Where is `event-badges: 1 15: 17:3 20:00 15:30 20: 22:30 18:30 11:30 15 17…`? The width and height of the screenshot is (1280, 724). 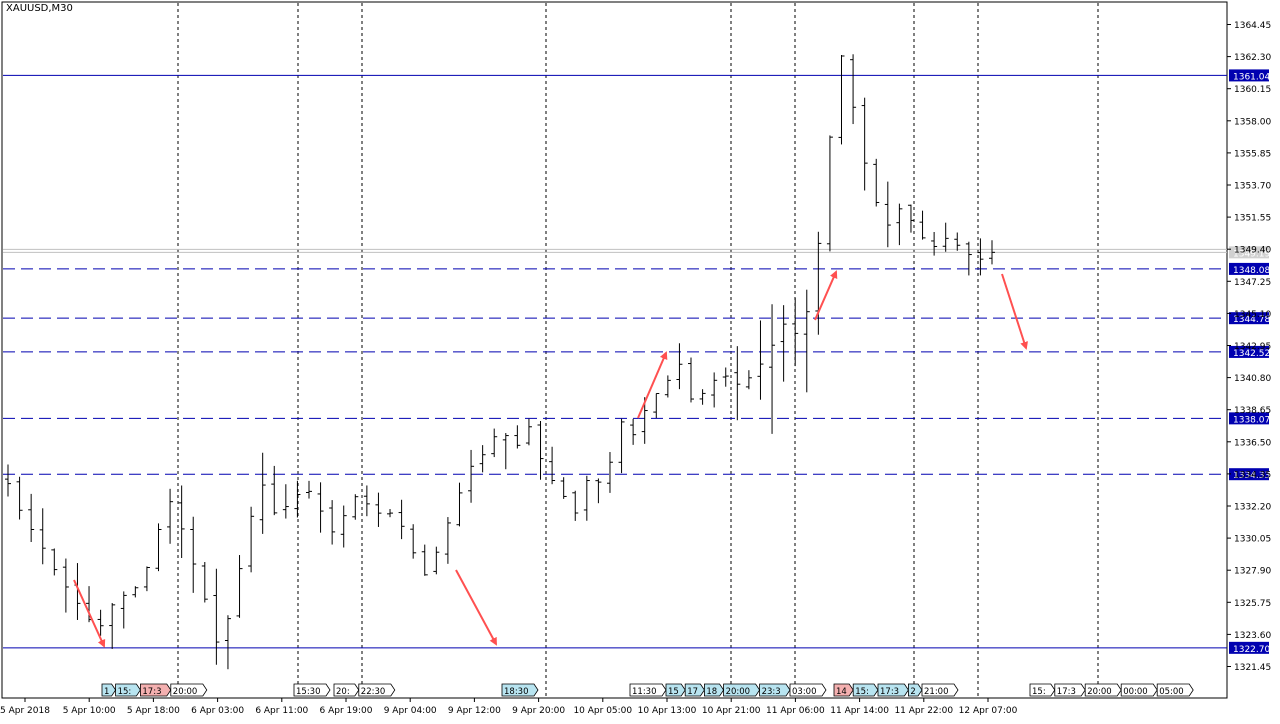 event-badges: 1 15: 17:3 20:00 15:30 20: 22:30 18:30 11:30 15 17… is located at coordinates (647, 690).